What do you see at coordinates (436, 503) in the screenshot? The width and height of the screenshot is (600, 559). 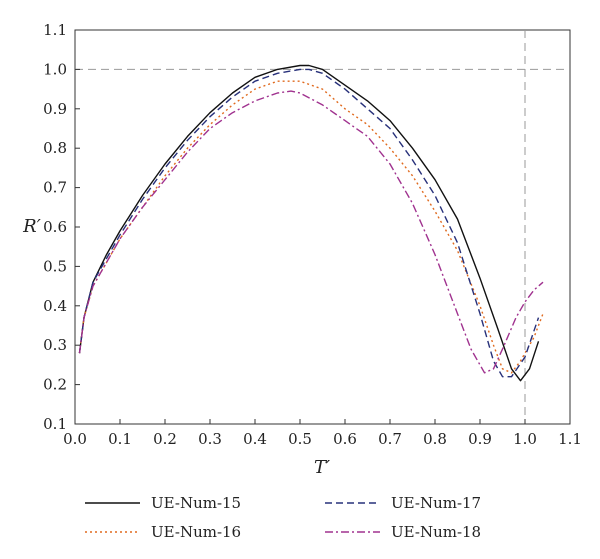 I see `legend-label-3: UE-Num-17` at bounding box center [436, 503].